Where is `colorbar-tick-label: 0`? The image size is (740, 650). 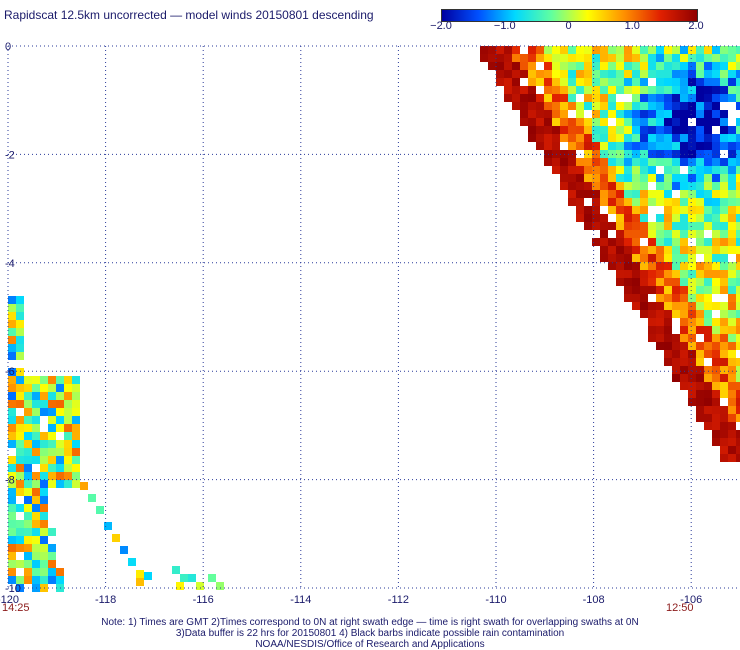
colorbar-tick-label: 0 is located at coordinates (568, 26).